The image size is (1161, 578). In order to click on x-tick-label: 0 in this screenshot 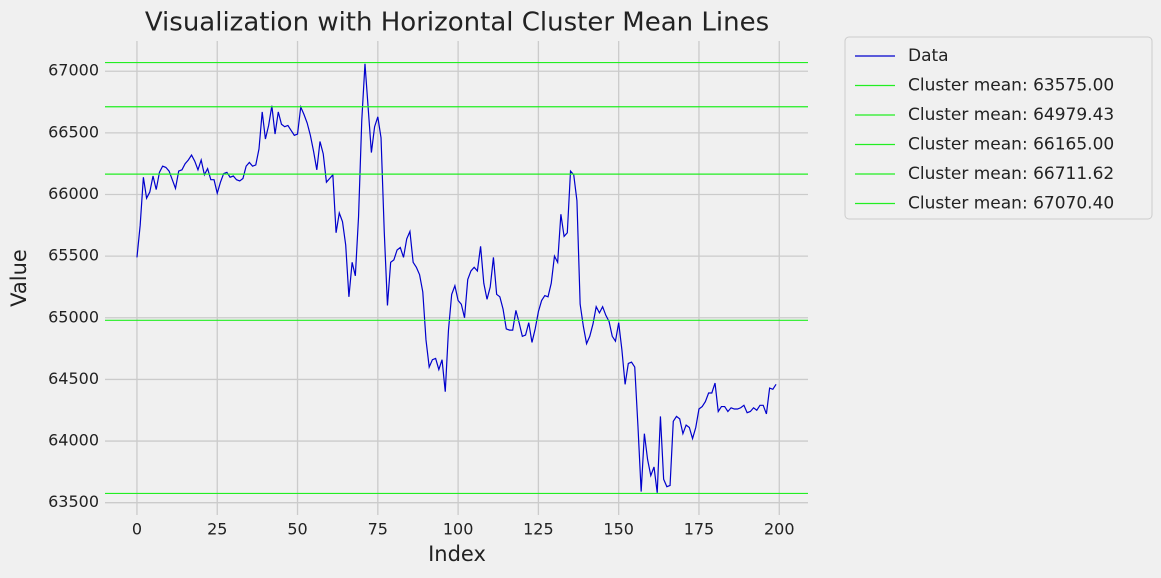, I will do `click(137, 529)`.